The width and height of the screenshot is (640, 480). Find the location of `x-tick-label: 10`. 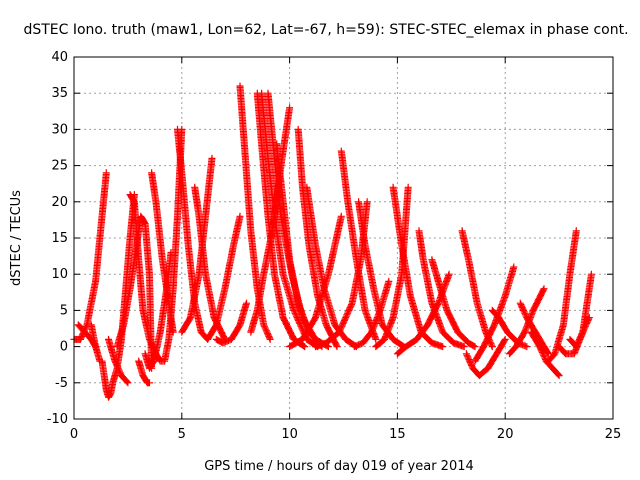

x-tick-label: 10 is located at coordinates (289, 434).